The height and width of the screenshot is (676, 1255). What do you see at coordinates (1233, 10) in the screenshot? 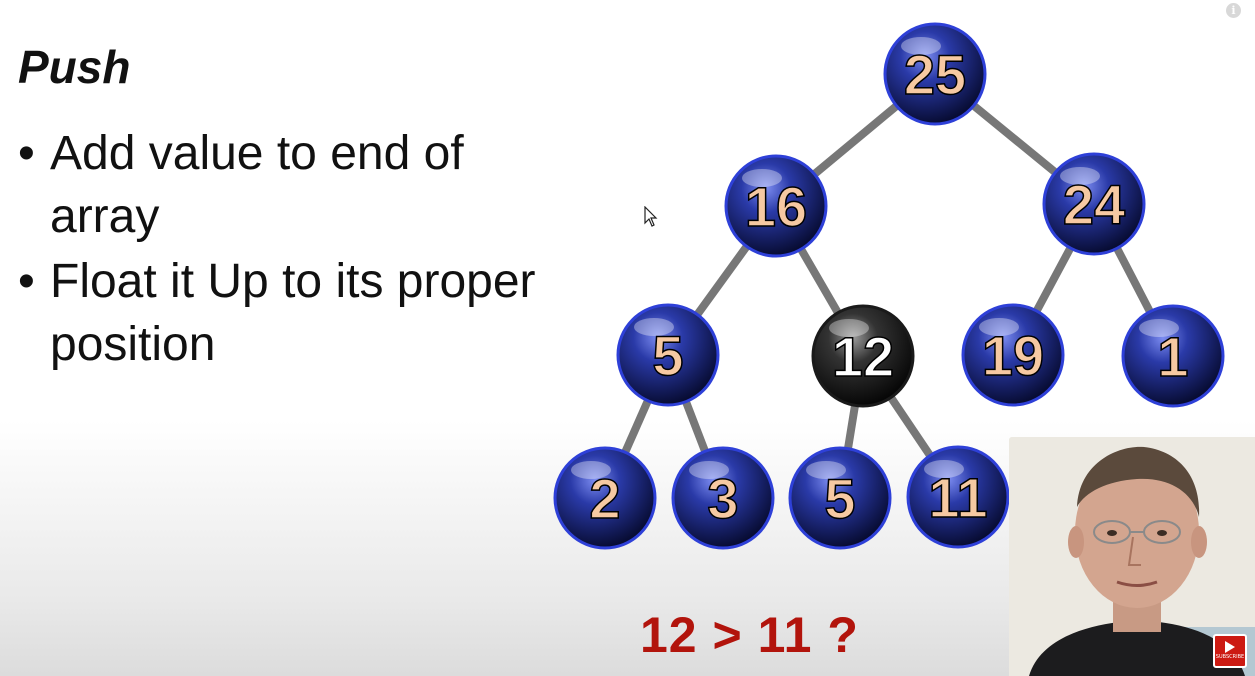
I see `info-icon: i` at bounding box center [1233, 10].